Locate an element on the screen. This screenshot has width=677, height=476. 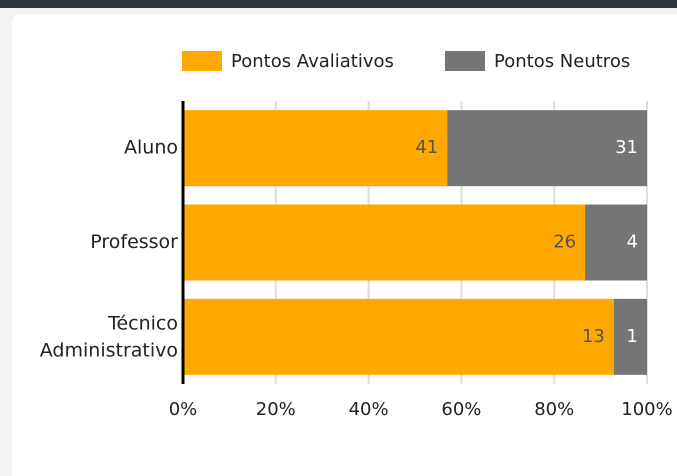
data-label: 1 is located at coordinates (632, 336).